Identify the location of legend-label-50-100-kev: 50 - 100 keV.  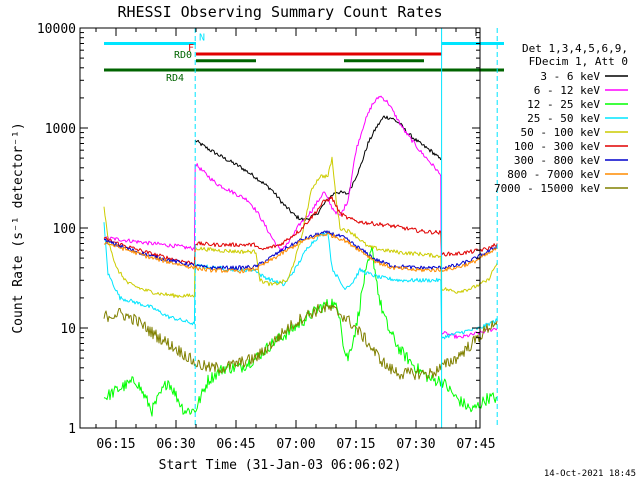
(561, 132).